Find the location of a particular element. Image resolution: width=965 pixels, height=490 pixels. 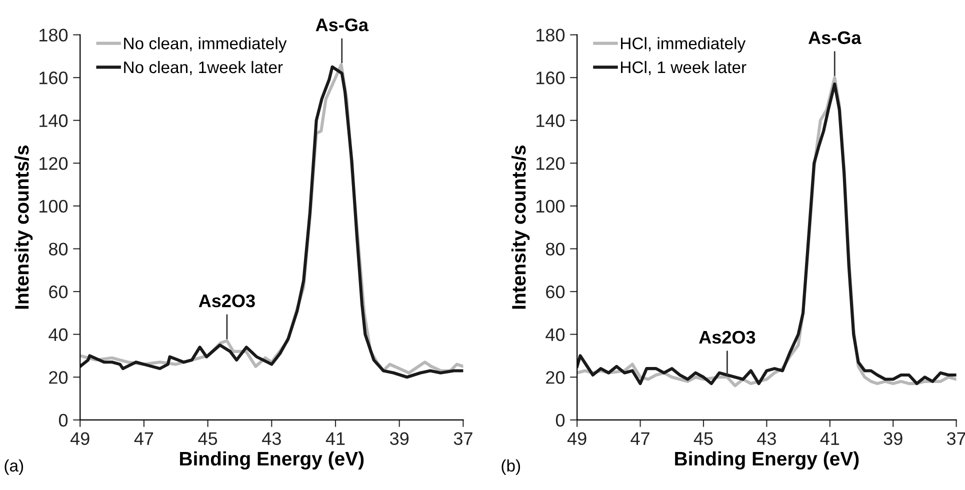

legend-label: HCl, 1 week later is located at coordinates (683, 68).